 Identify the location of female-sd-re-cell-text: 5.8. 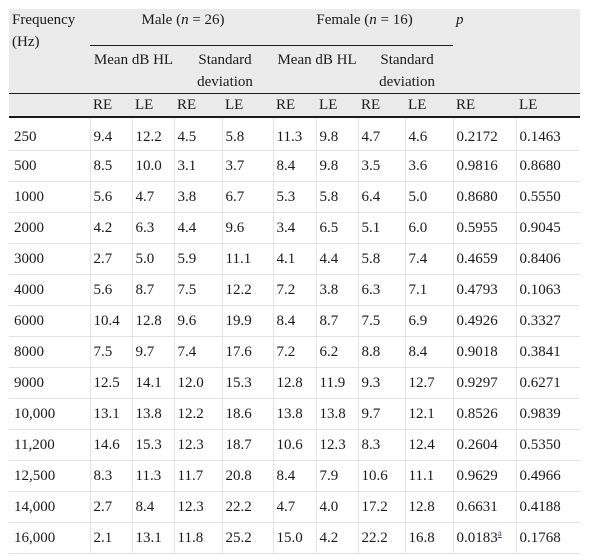
(371, 259).